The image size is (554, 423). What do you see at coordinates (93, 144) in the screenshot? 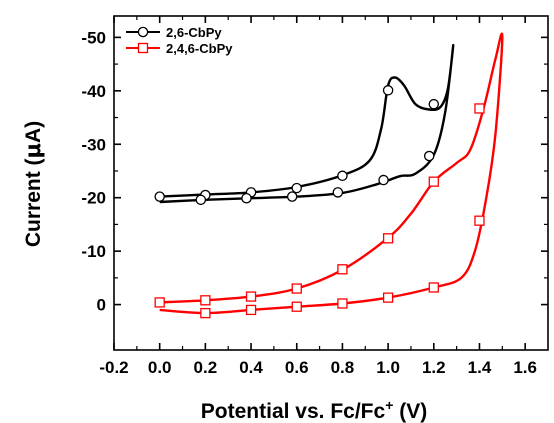
I see `y-tick-label: -30` at bounding box center [93, 144].